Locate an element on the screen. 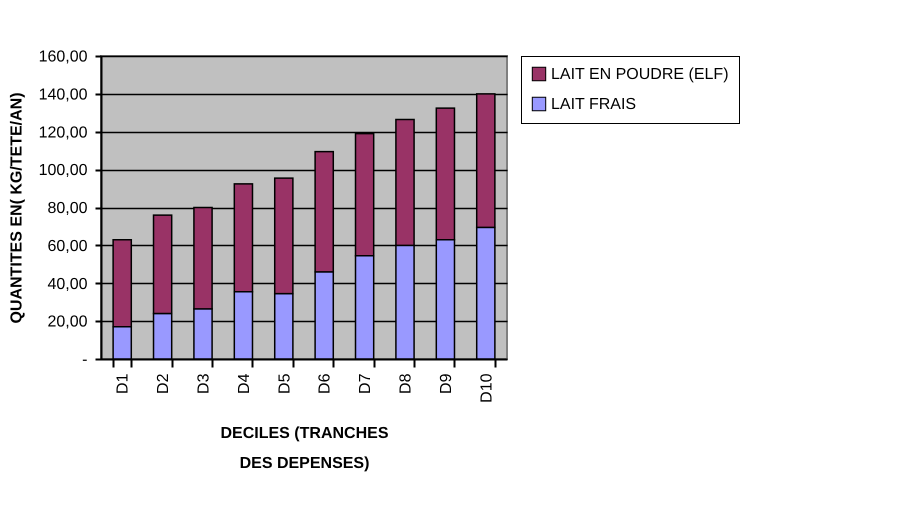 The width and height of the screenshot is (899, 520). x-axis-title: DECILES (TRANCHES DES DEPENSES) is located at coordinates (304, 448).